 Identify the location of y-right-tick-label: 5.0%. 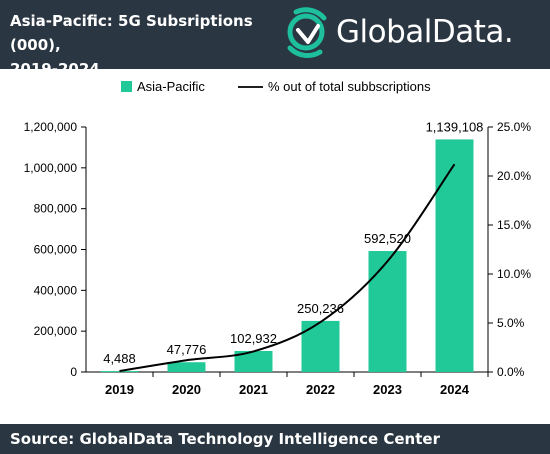
(511, 323).